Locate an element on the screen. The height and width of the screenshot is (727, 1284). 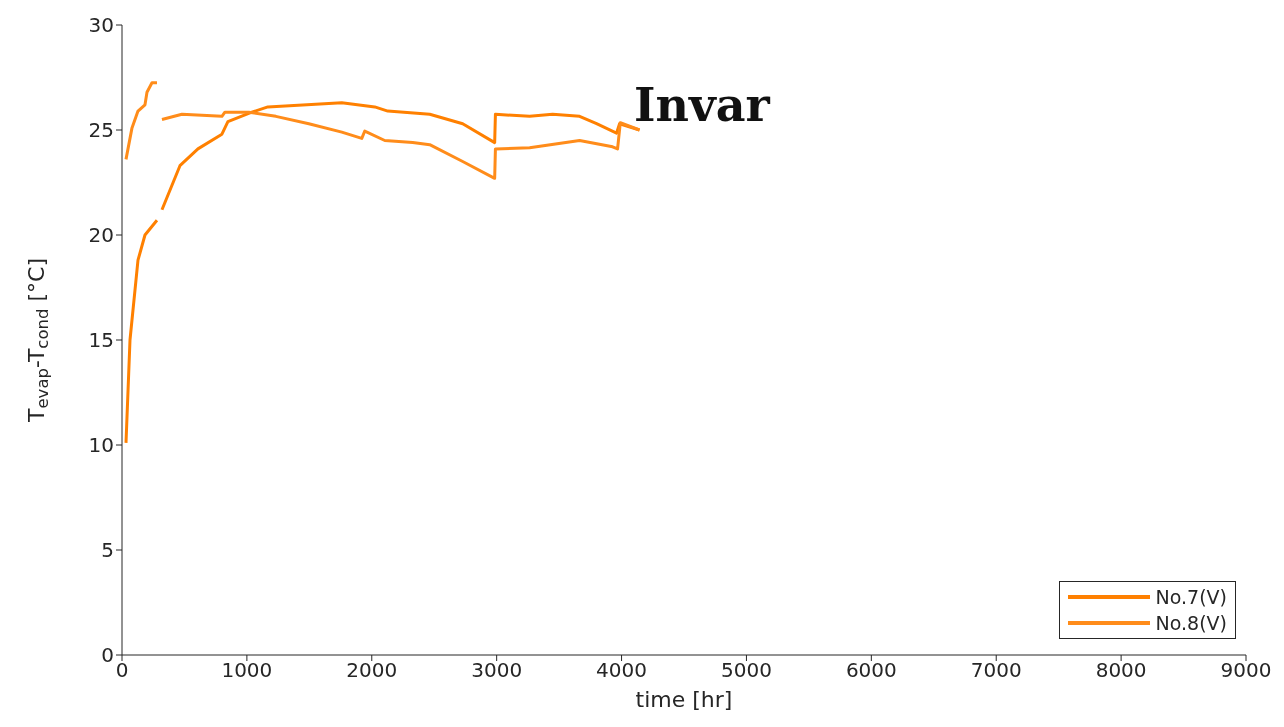
annotation: Invar is located at coordinates (702, 105).